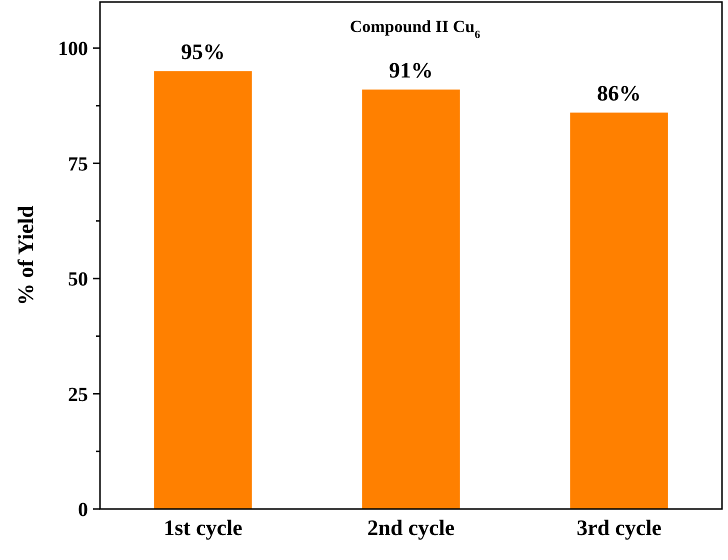 The width and height of the screenshot is (728, 560). What do you see at coordinates (73, 49) in the screenshot?
I see `y-tick-label: 100` at bounding box center [73, 49].